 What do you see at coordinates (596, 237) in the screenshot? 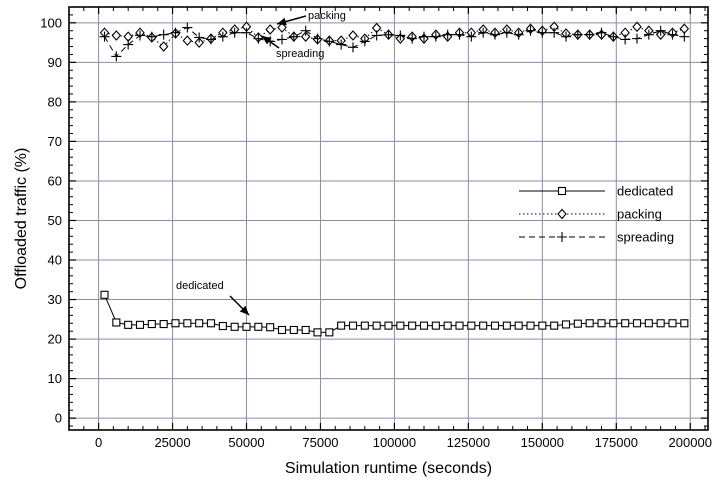
I see `legend-item-spreading: spreading` at bounding box center [596, 237].